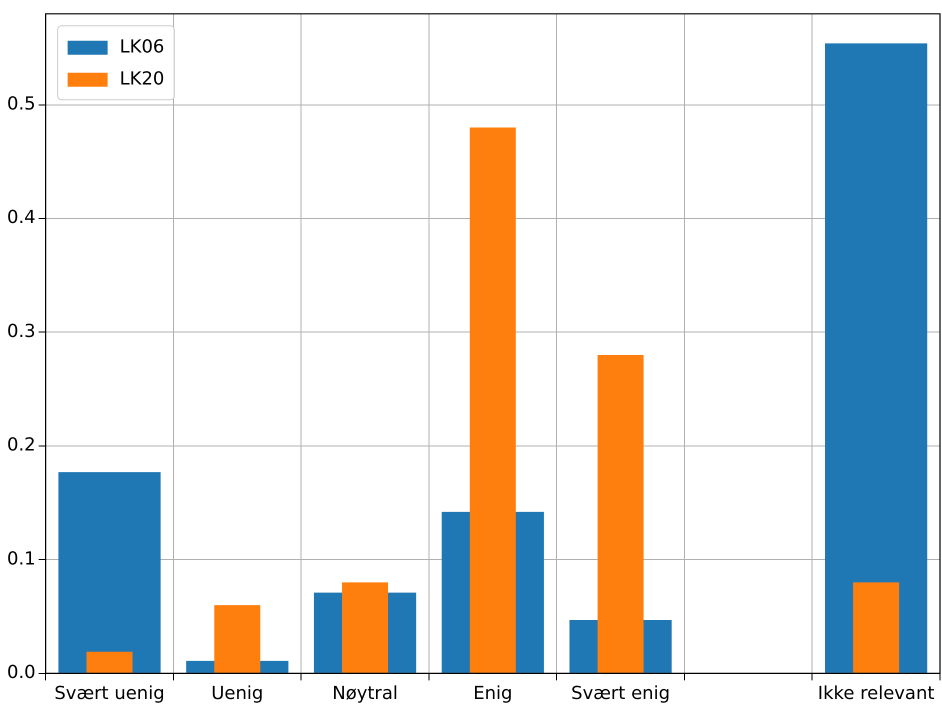  Describe the element at coordinates (365, 693) in the screenshot. I see `x-tick-label: Nøytral` at that location.